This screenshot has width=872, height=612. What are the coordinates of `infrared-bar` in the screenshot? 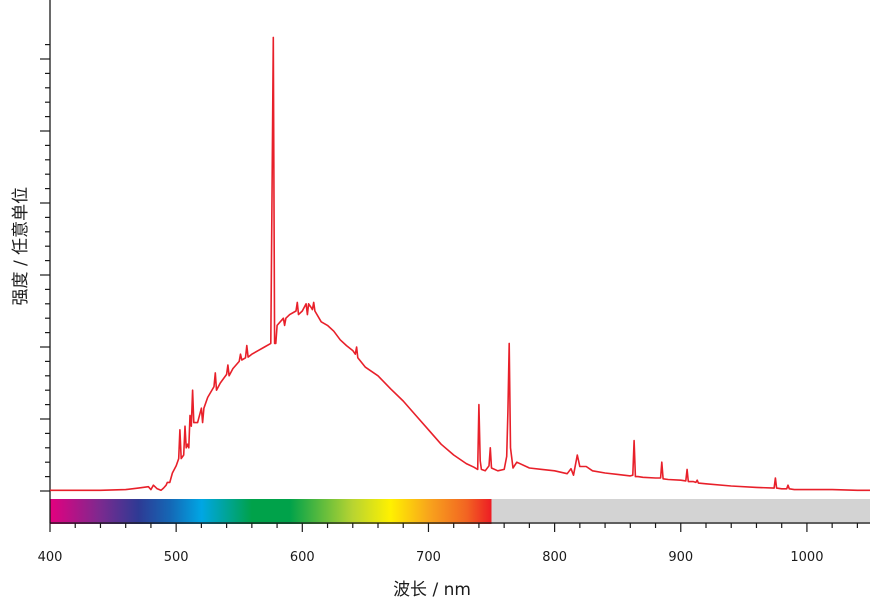 It's located at (680, 511).